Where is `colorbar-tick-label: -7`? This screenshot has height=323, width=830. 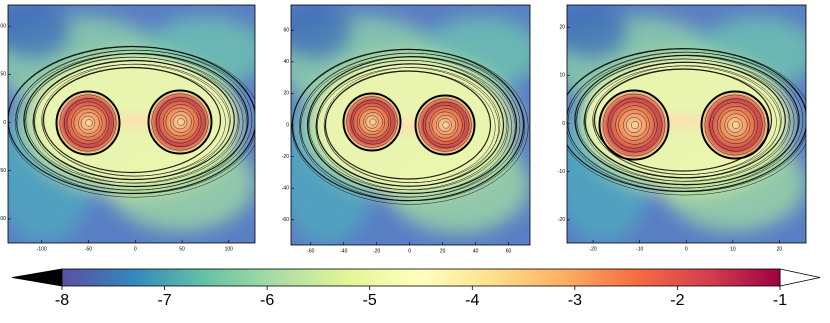
colorbar-tick-label: -7 is located at coordinates (164, 300).